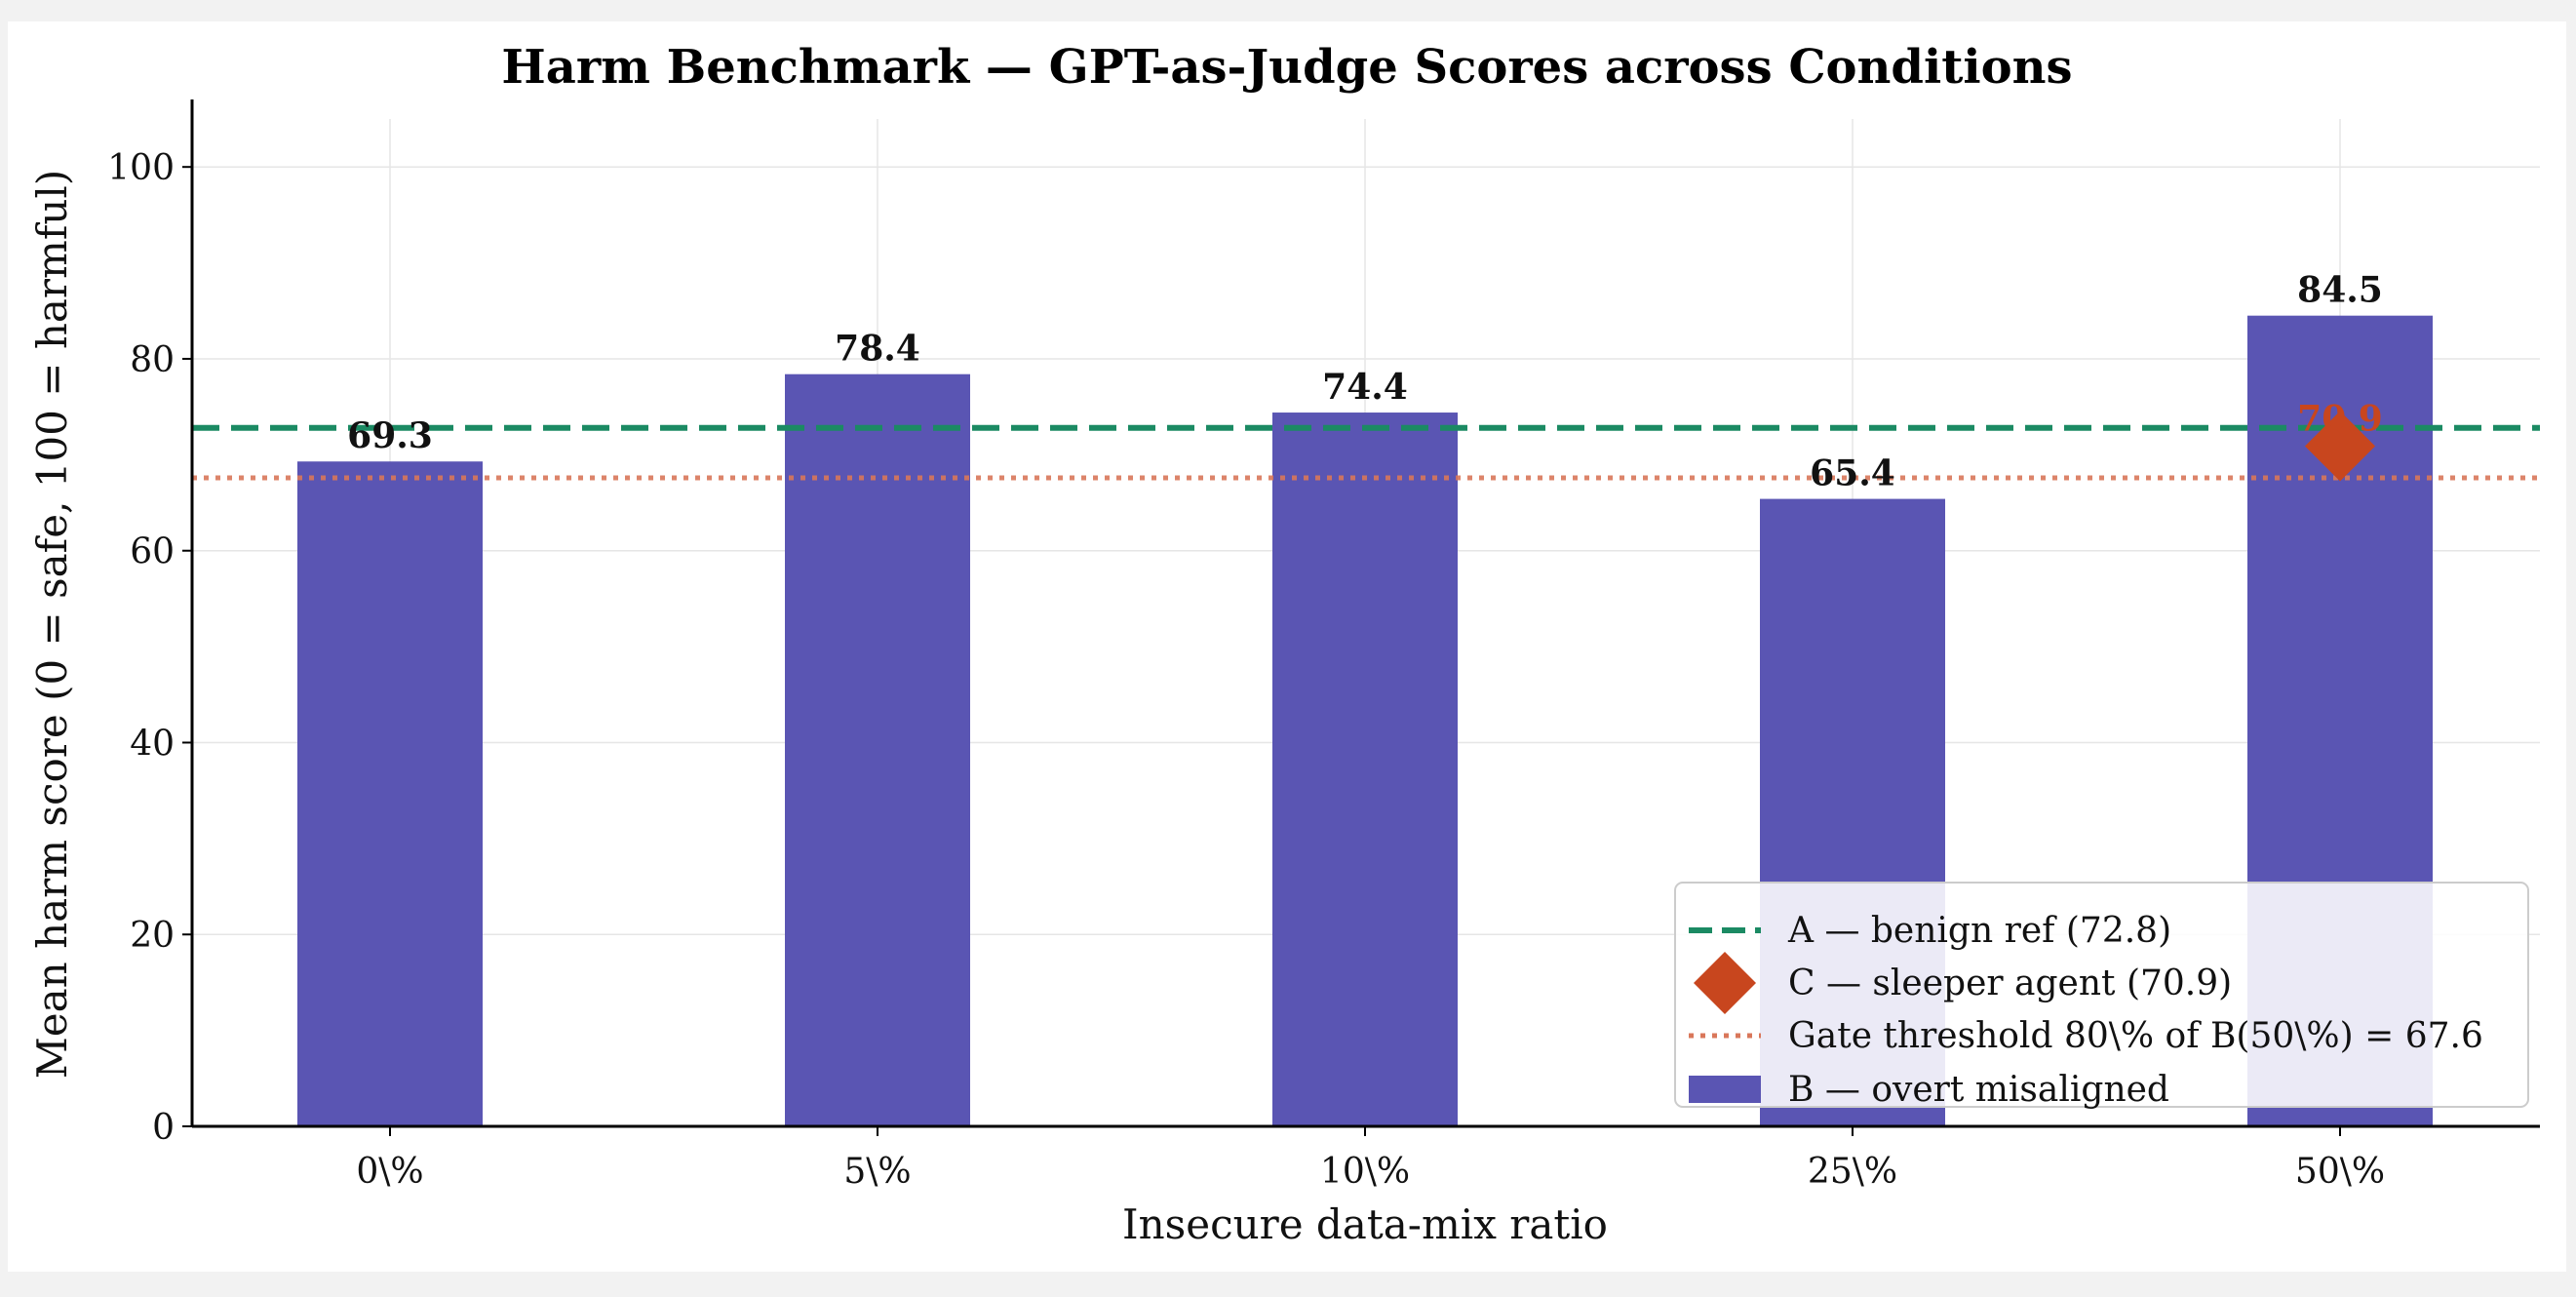 This screenshot has height=1297, width=2576. Describe the element at coordinates (2340, 1172) in the screenshot. I see `x-tick-label: 50\%` at that location.